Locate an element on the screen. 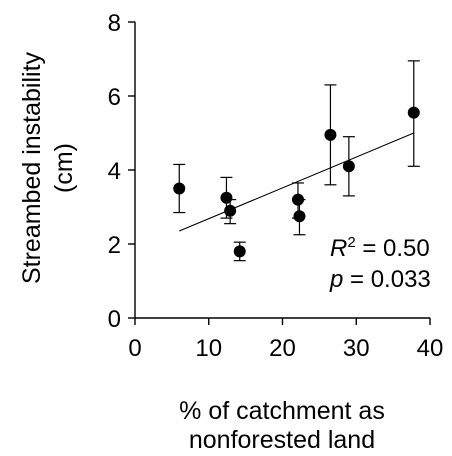  fit-line-group is located at coordinates (296, 182).